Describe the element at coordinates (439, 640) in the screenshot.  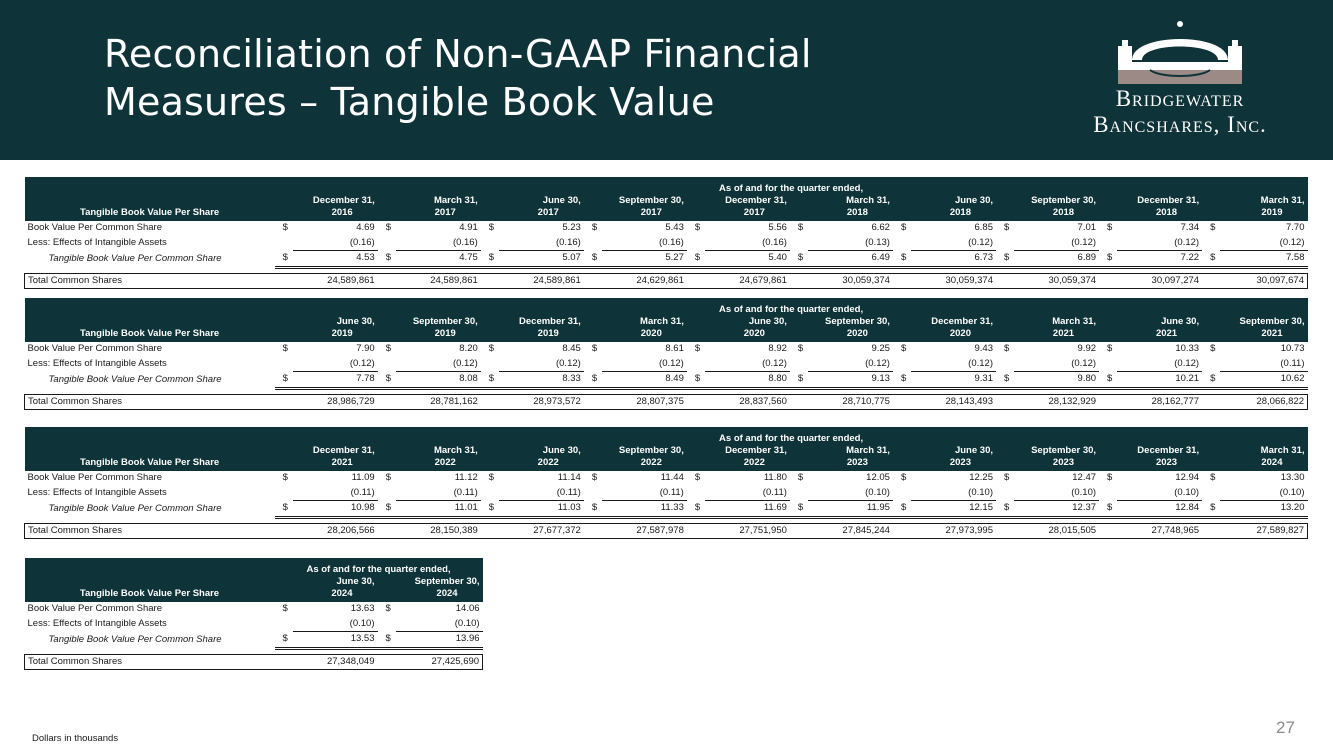
I see `value-cell: 13.96` at that location.